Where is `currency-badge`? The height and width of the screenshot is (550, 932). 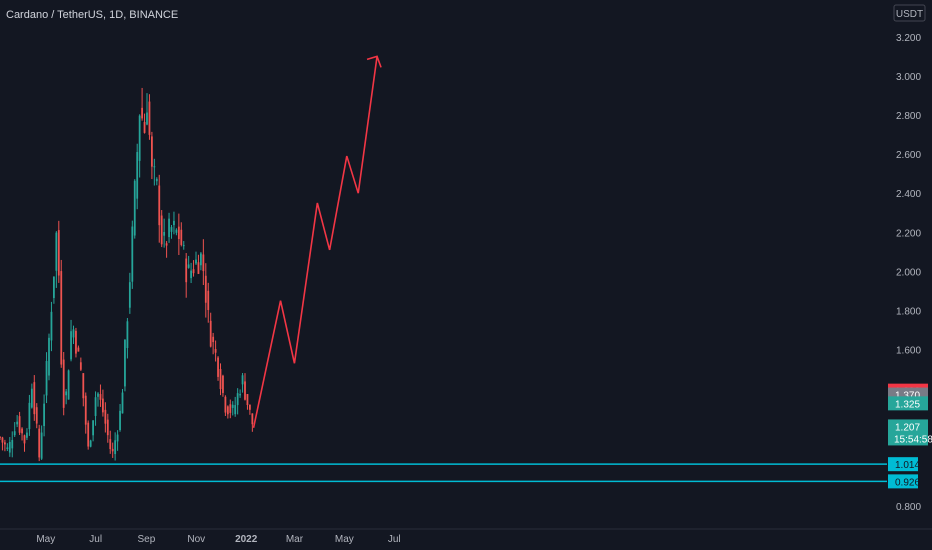 currency-badge is located at coordinates (909, 13).